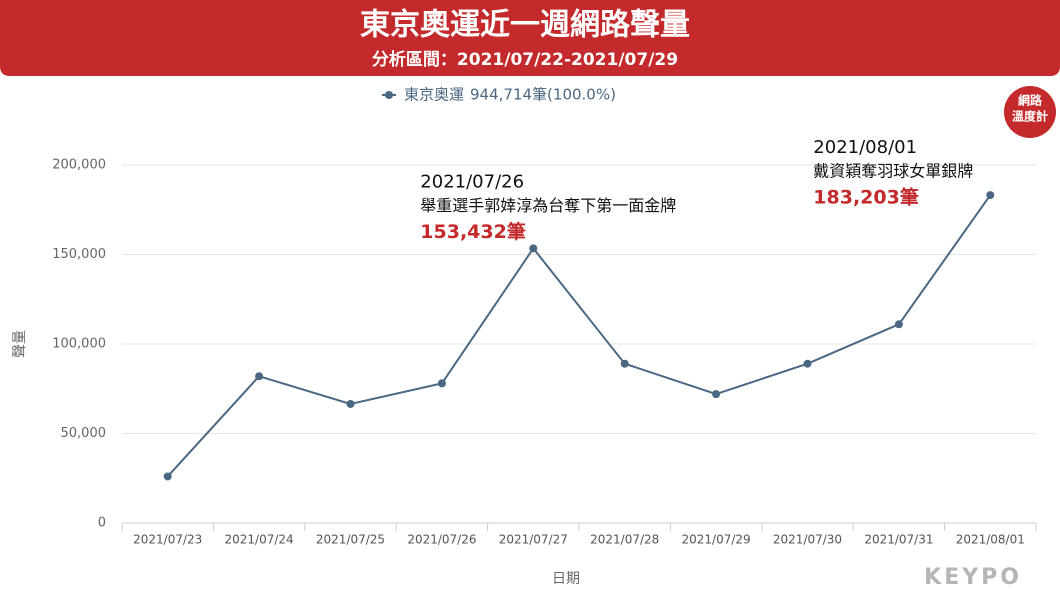 The image size is (1060, 596). What do you see at coordinates (84, 433) in the screenshot?
I see `y-tick-label: 50,000` at bounding box center [84, 433].